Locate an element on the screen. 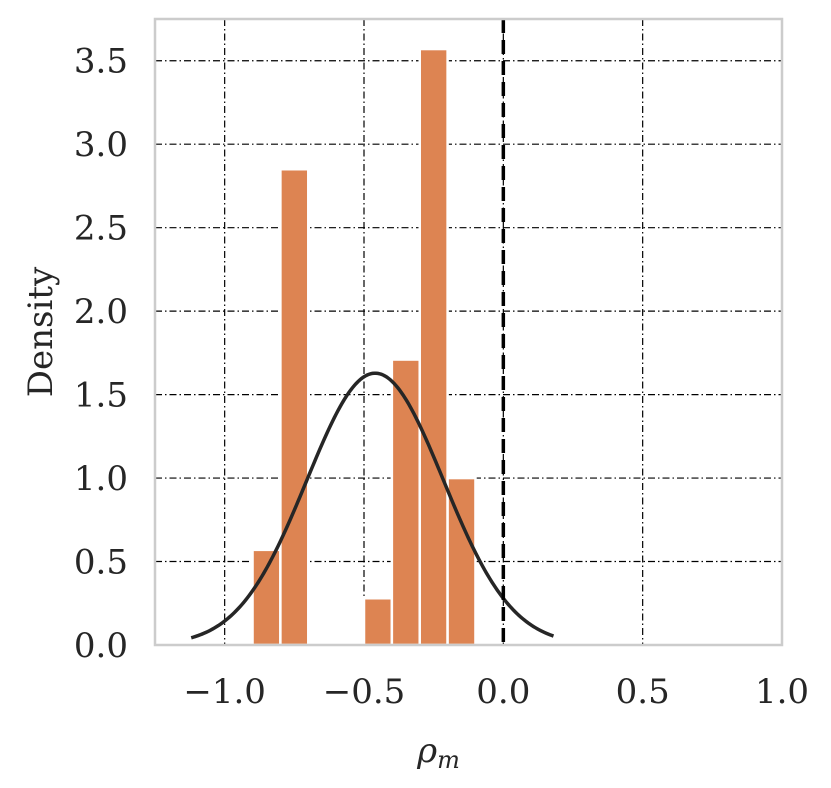 This screenshot has width=831, height=788. y-tick-label: 0.5 is located at coordinates (101, 563).